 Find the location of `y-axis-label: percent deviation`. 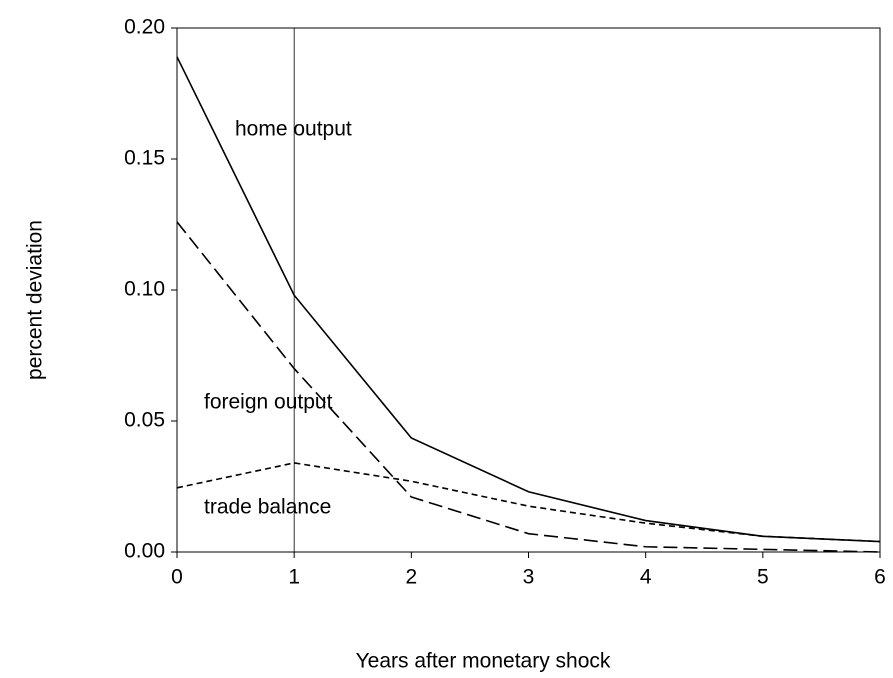

y-axis-label: percent deviation is located at coordinates (35, 300).